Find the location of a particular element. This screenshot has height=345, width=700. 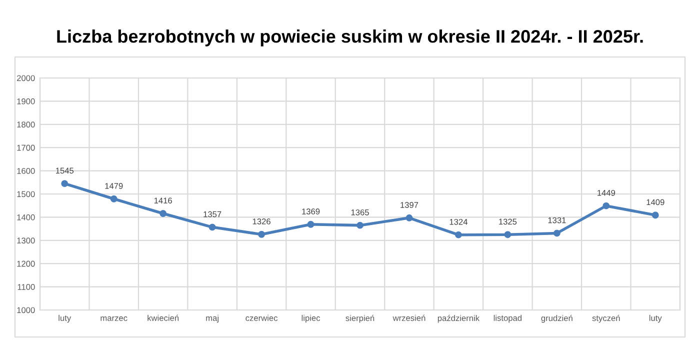

data-label: 1357 is located at coordinates (213, 214).